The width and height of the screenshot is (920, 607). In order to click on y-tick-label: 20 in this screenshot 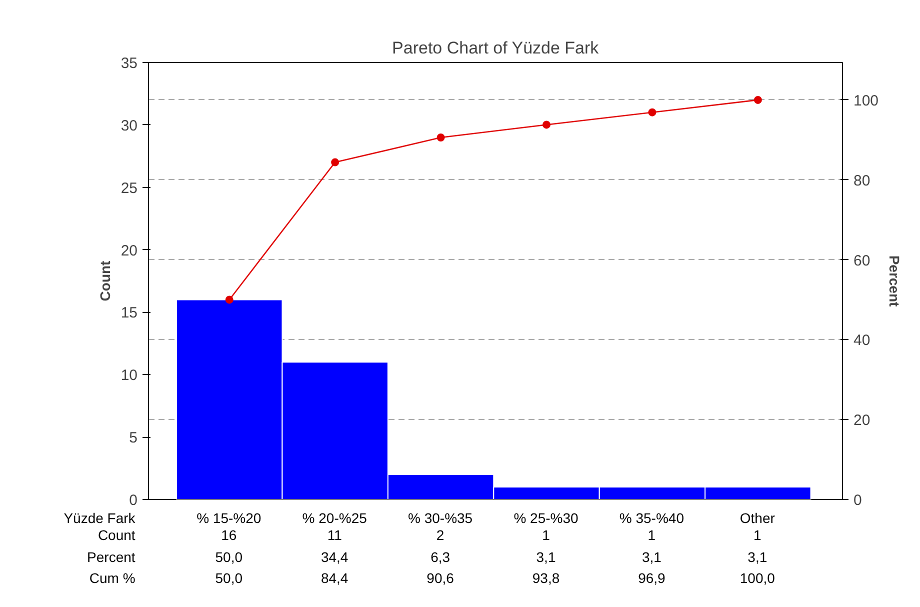, I will do `click(129, 251)`.